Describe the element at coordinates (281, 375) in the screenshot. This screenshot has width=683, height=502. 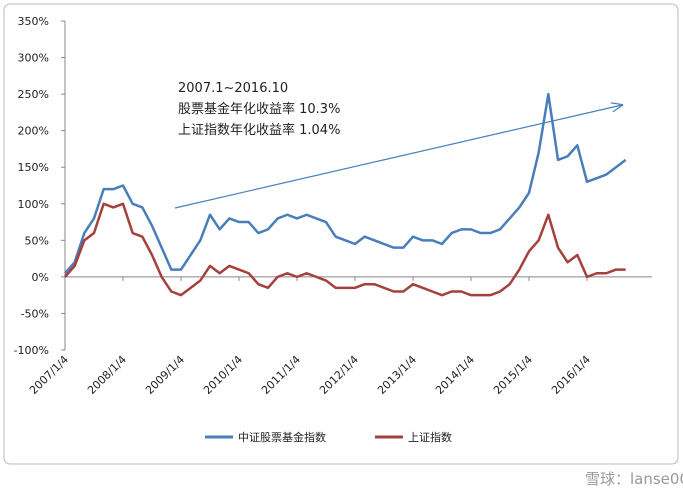
I see `x-tick-label: 2011/1/4` at that location.